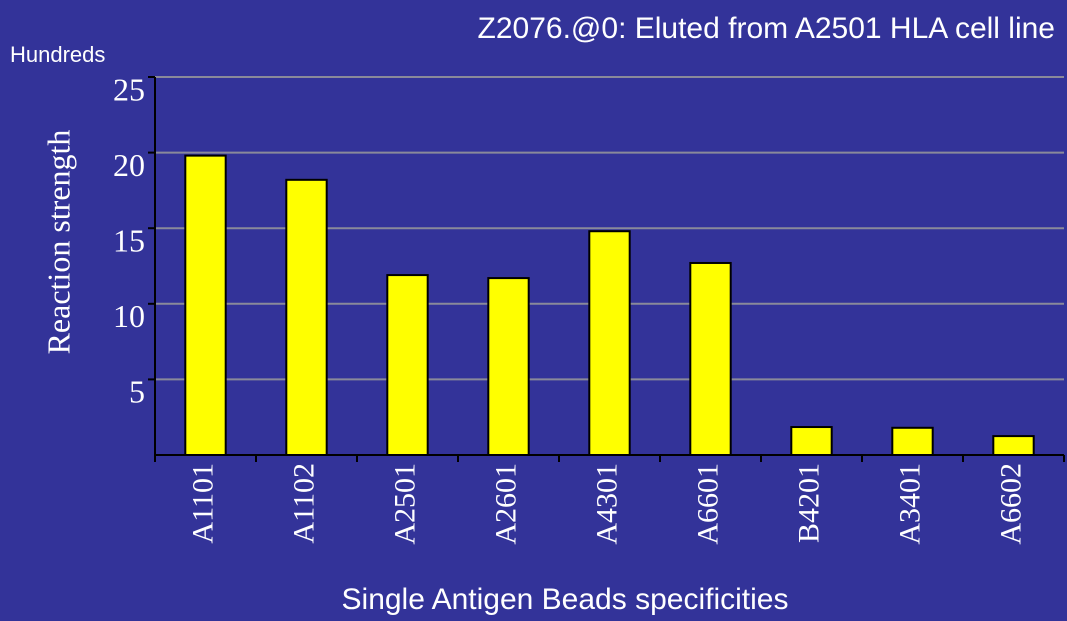 Image resolution: width=1067 pixels, height=621 pixels. Describe the element at coordinates (1010, 504) in the screenshot. I see `x-tick-label: A6602` at that location.